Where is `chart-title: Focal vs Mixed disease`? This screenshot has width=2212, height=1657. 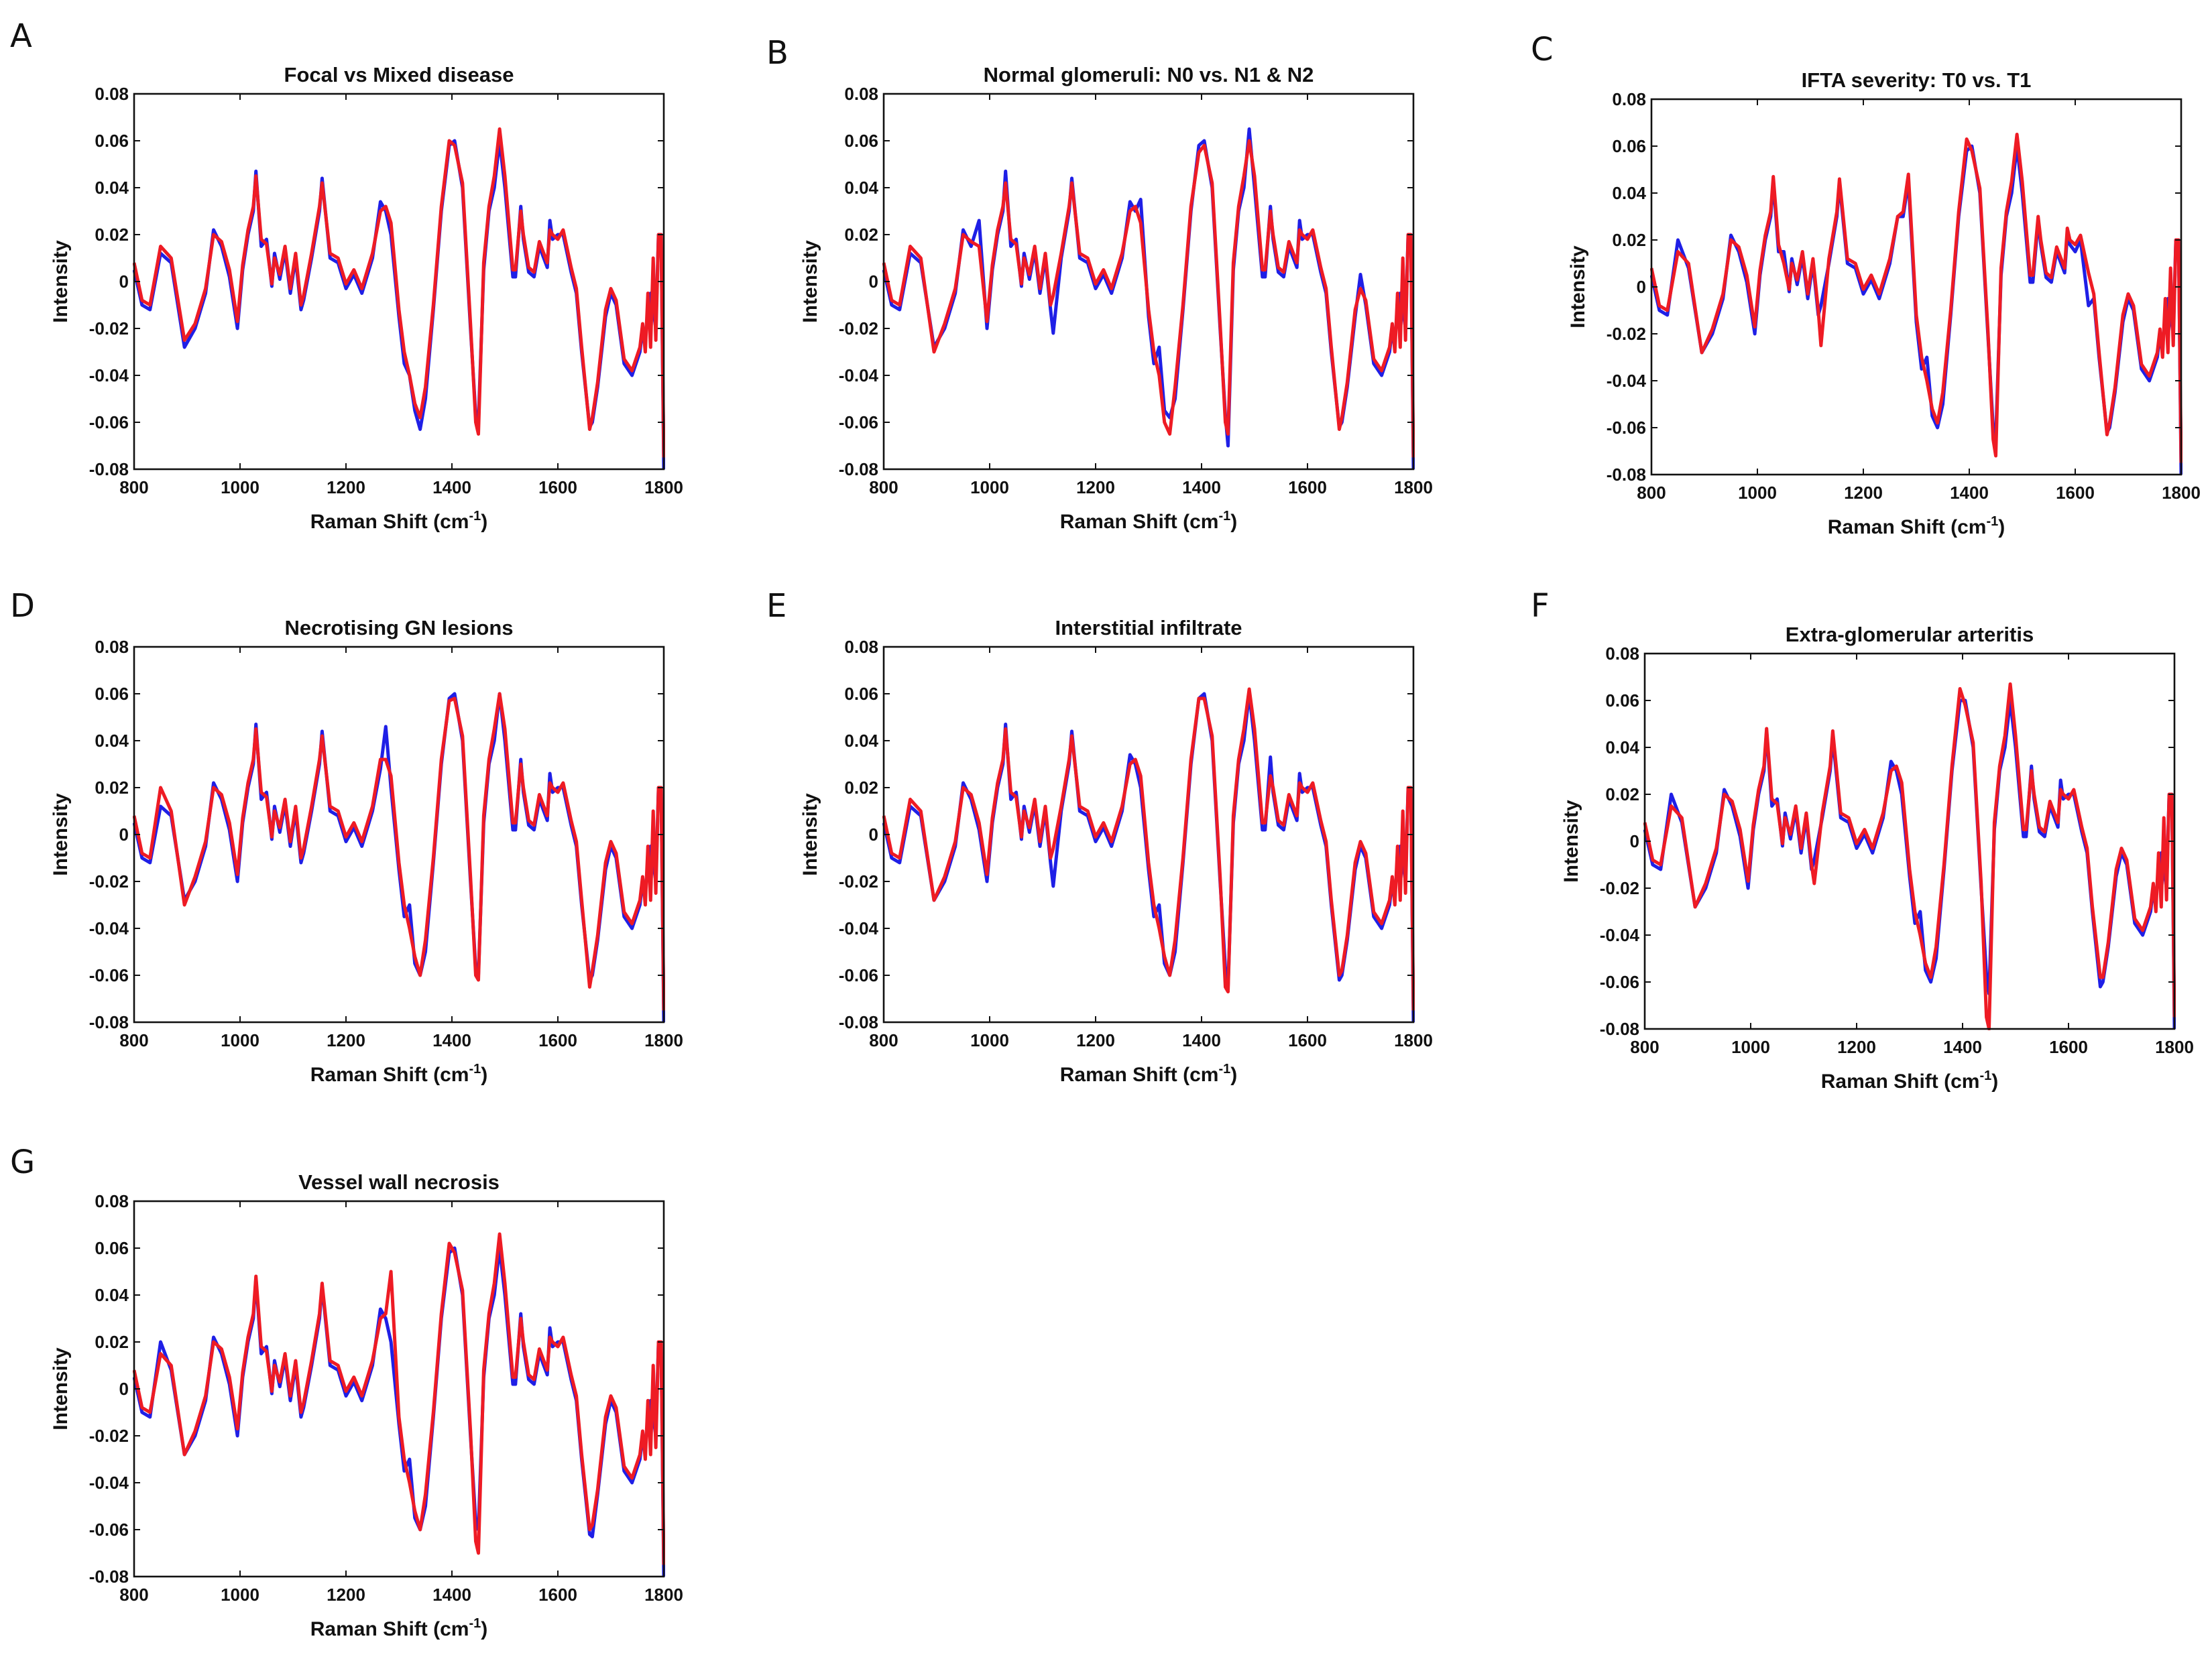
chart-title: Focal vs Mixed disease is located at coordinates (399, 74).